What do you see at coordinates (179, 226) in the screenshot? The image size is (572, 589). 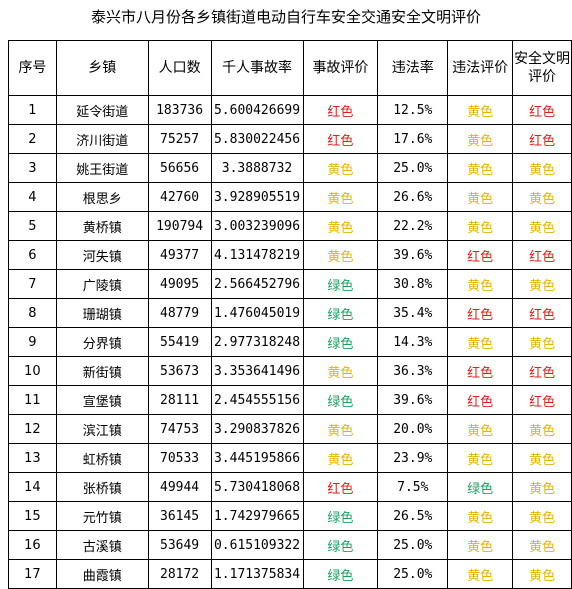 I see `cell-population: 190794` at bounding box center [179, 226].